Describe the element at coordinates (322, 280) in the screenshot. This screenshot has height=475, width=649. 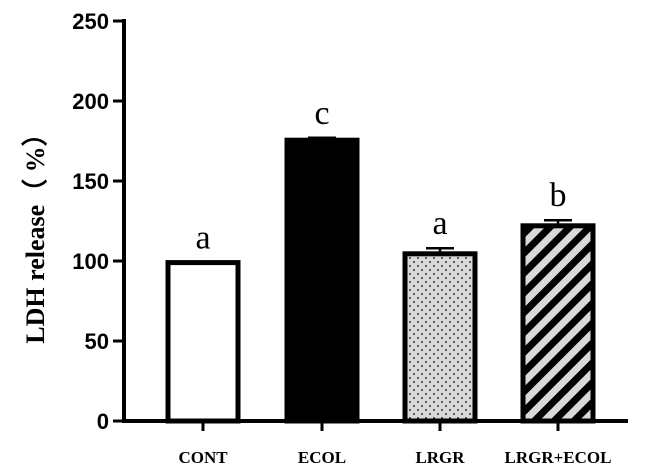
I see `bar-ecol` at that location.